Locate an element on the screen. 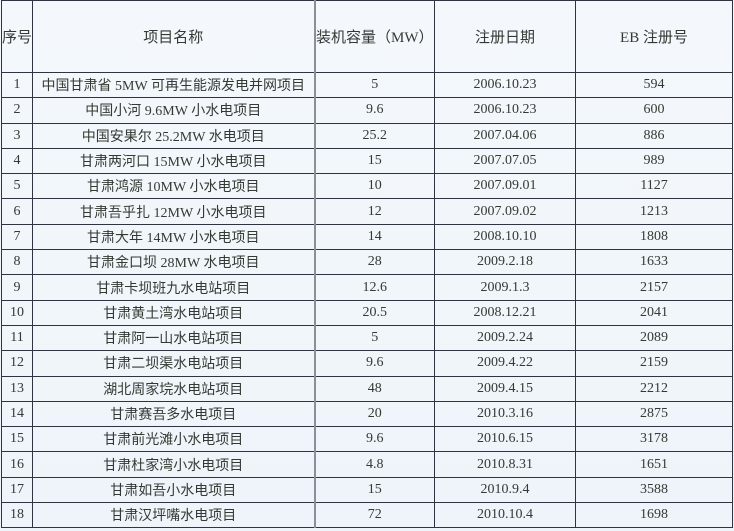 This screenshot has height=531, width=734. table-row: 15 甘肃前光滩小水电项目 9.6 2010.6.15 3178 is located at coordinates (367, 439).